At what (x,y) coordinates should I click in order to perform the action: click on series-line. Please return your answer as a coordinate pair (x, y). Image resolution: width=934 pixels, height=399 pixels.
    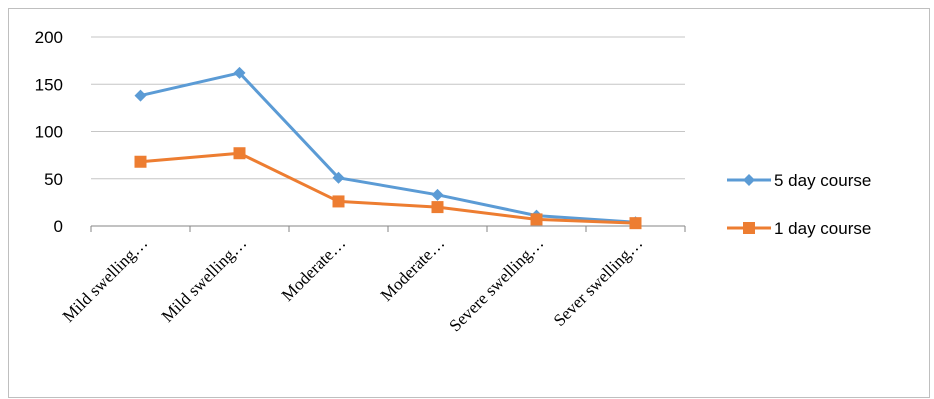
    Looking at the image, I should click on (388, 188).